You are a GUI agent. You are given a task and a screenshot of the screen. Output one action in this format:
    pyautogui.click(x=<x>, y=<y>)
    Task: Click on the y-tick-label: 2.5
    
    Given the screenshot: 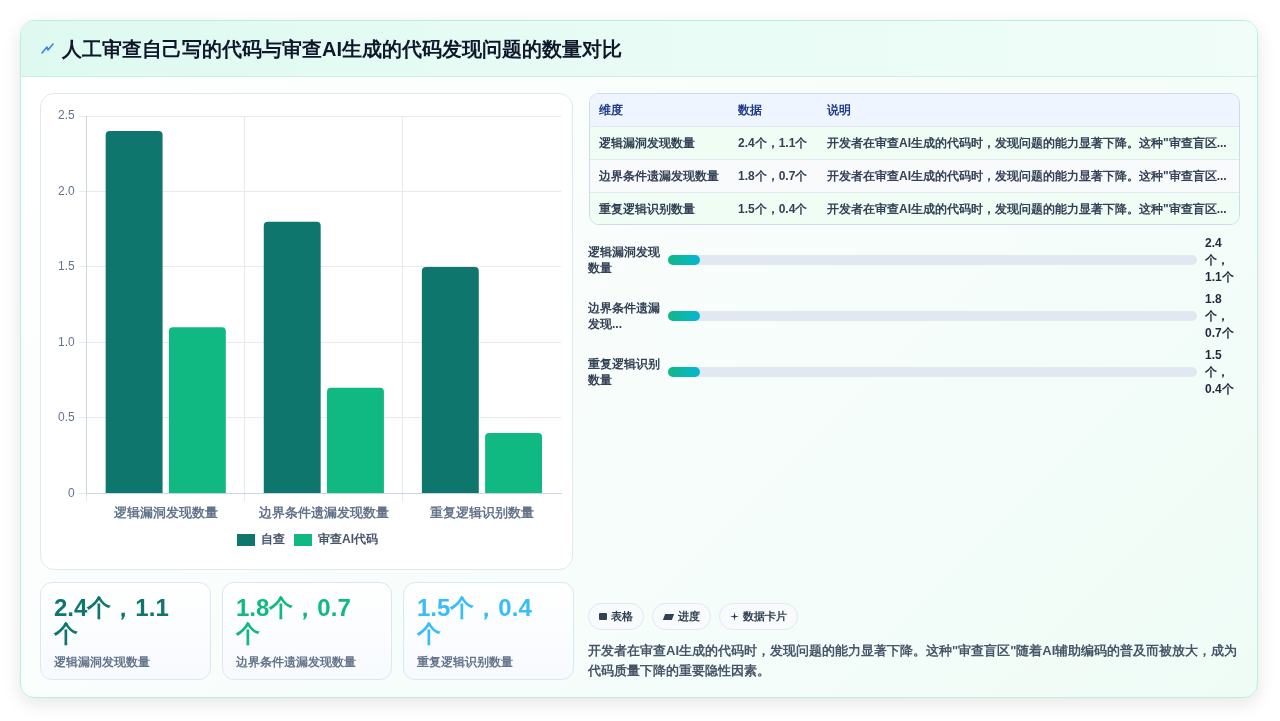 What is the action you would take?
    pyautogui.click(x=66, y=115)
    